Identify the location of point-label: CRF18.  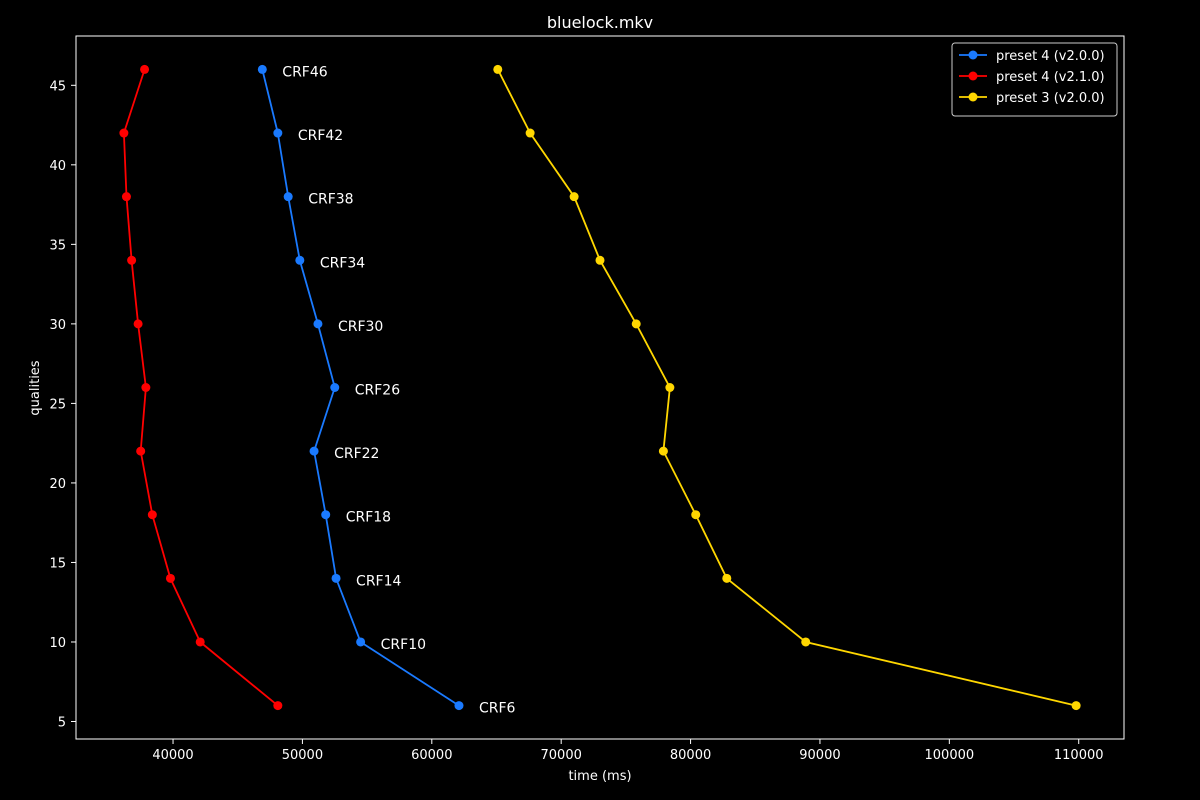
(368, 518).